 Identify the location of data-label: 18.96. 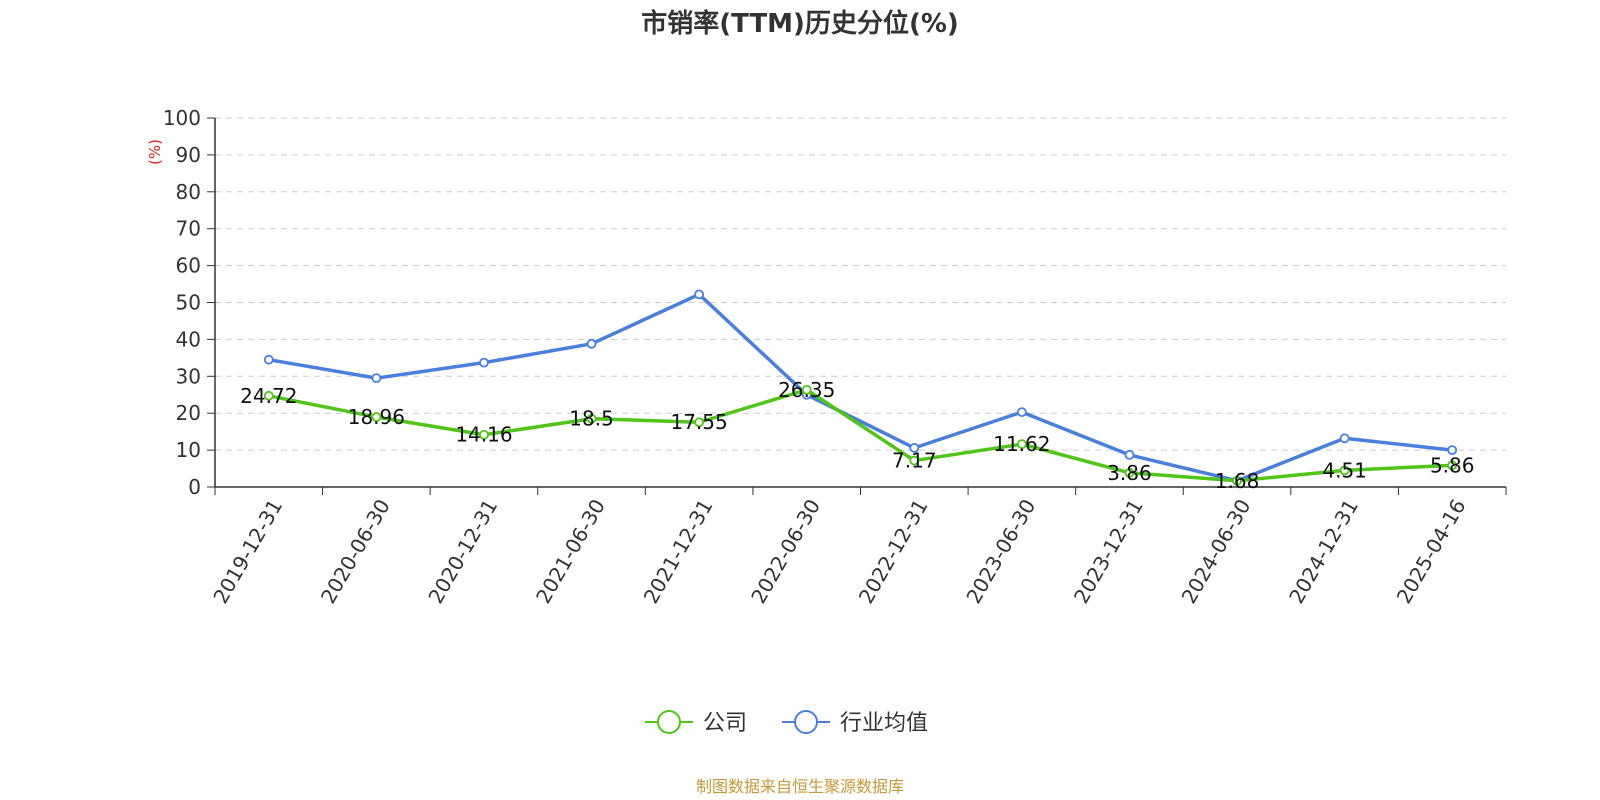
(376, 417).